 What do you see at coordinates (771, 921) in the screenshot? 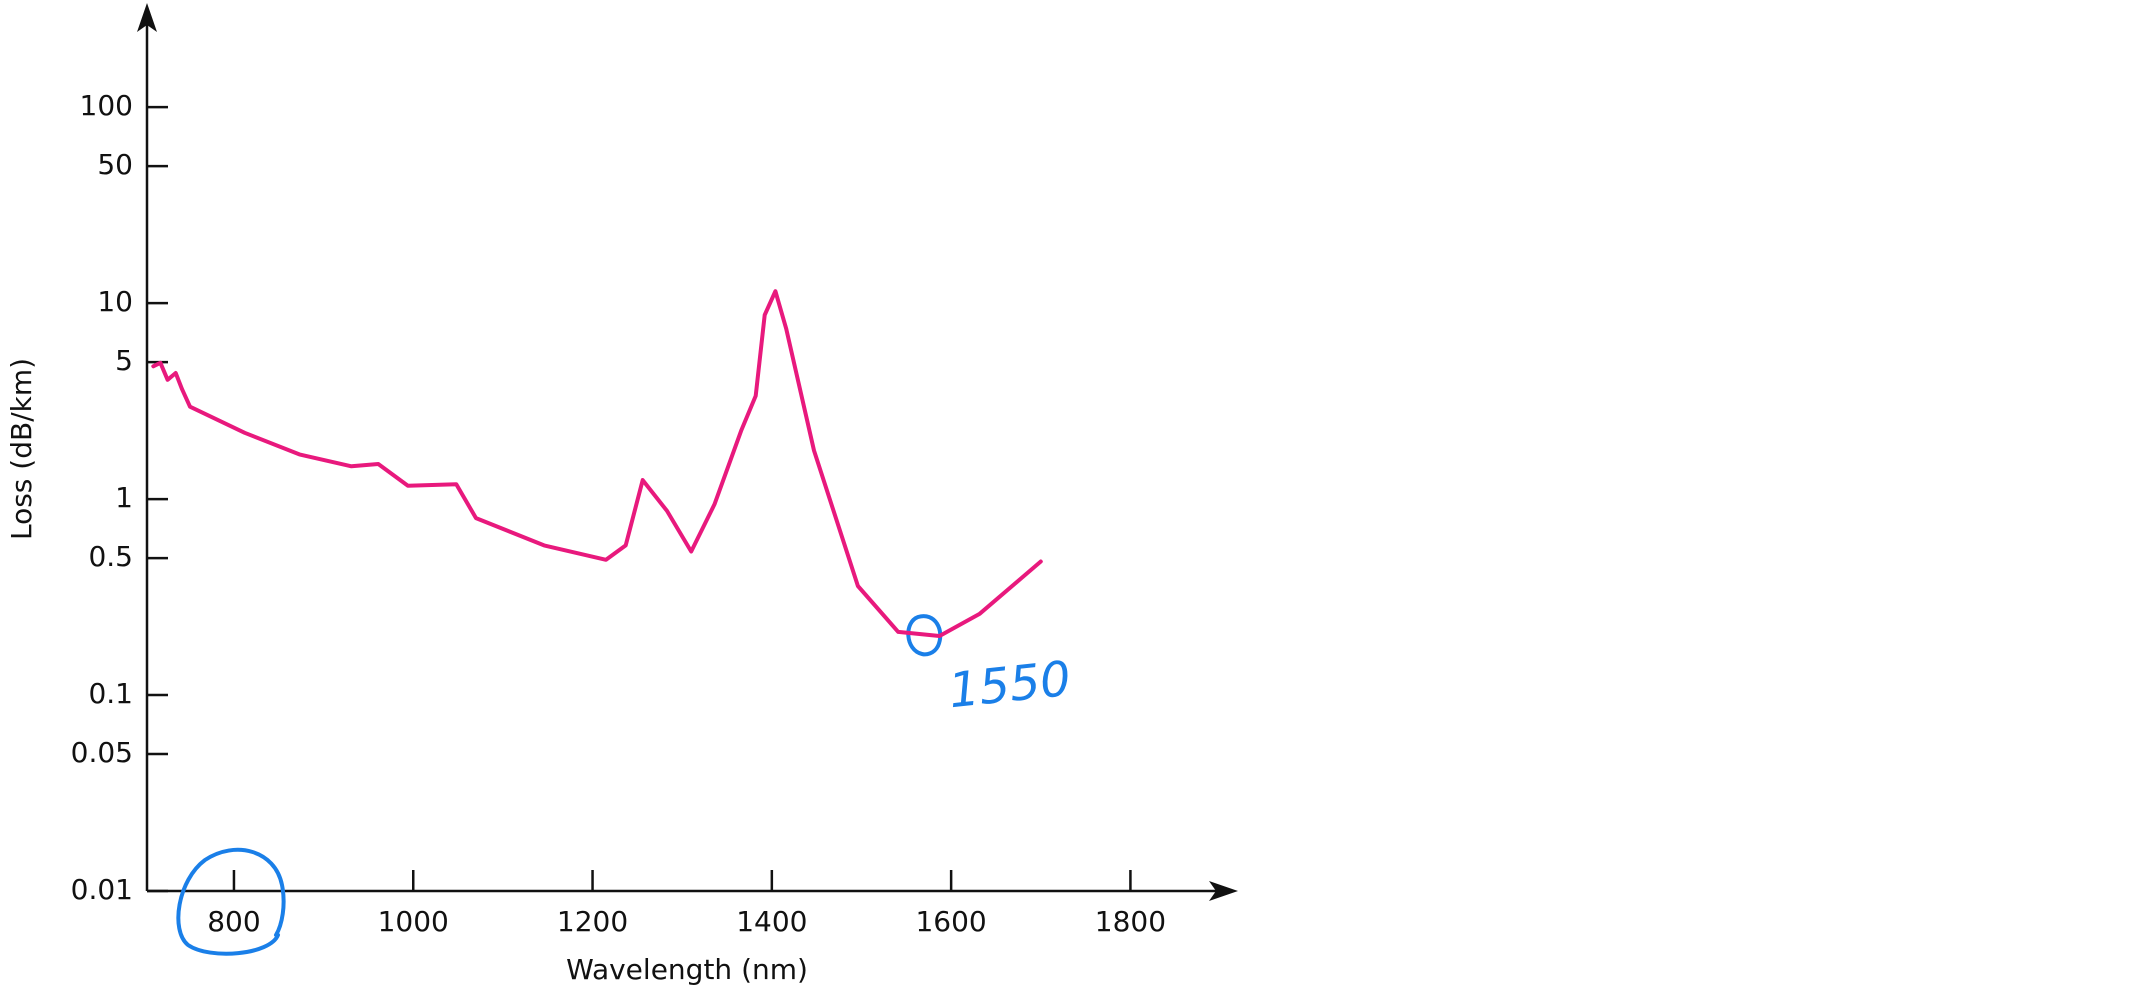
I see `x-tick-label: 1400` at bounding box center [771, 921].